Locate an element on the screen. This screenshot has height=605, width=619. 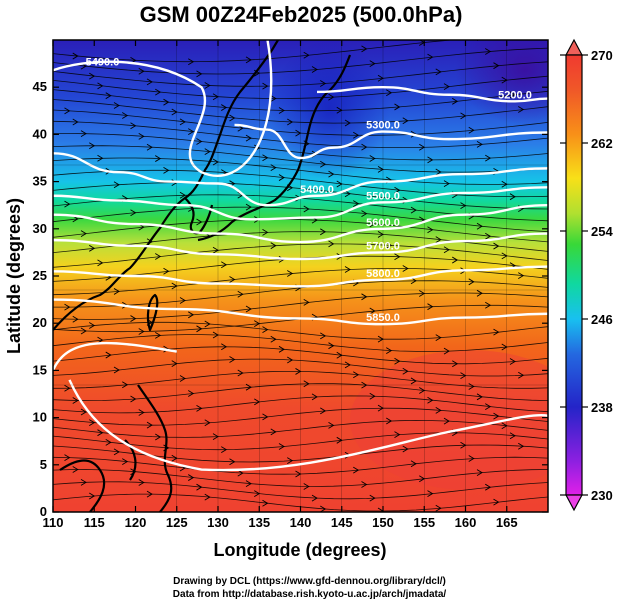
x-tick-label: 110 is located at coordinates (53, 522).